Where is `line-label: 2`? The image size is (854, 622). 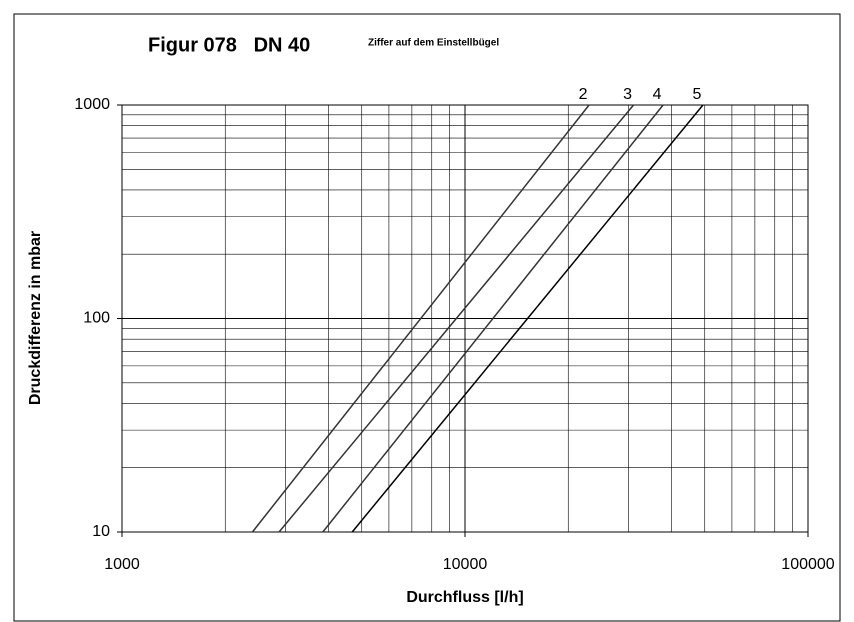
line-label: 2 is located at coordinates (583, 94).